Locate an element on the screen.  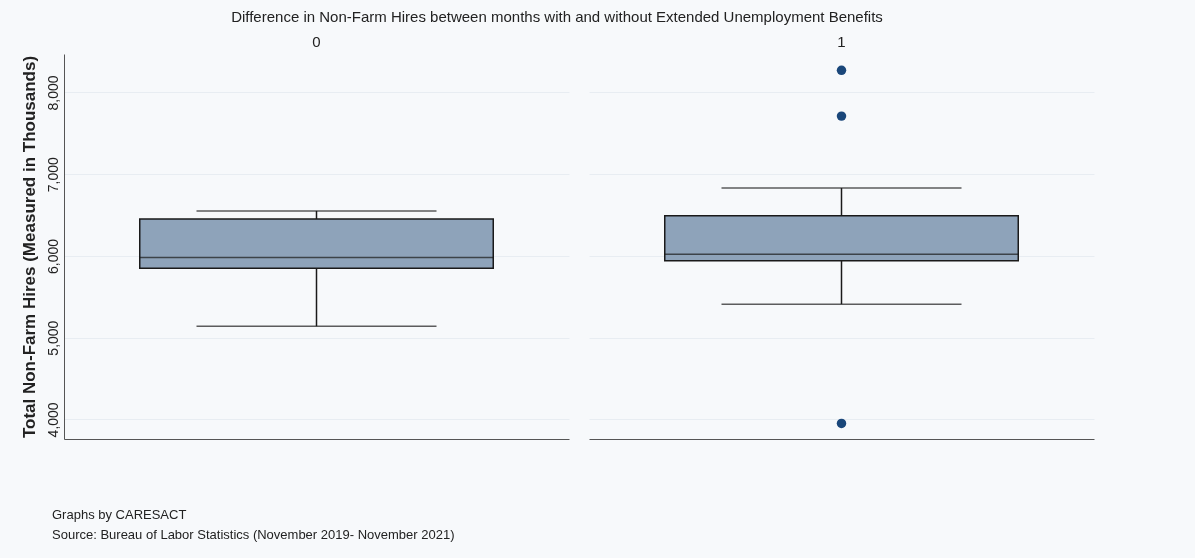
y-tick-label: 8,000 is located at coordinates (52, 93).